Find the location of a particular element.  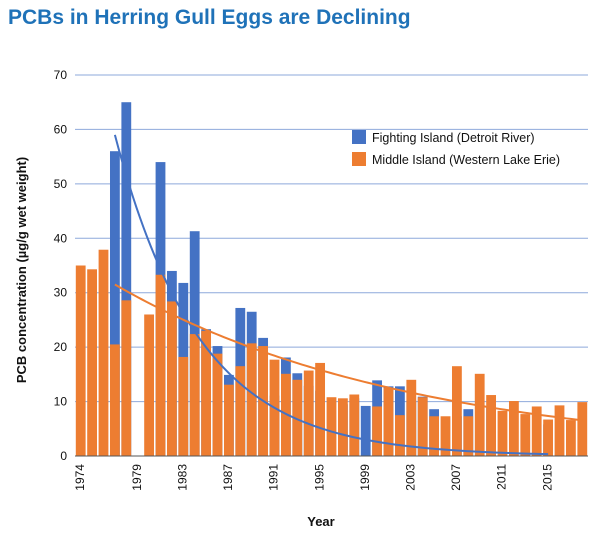

bar-1-2016 is located at coordinates (559, 430).